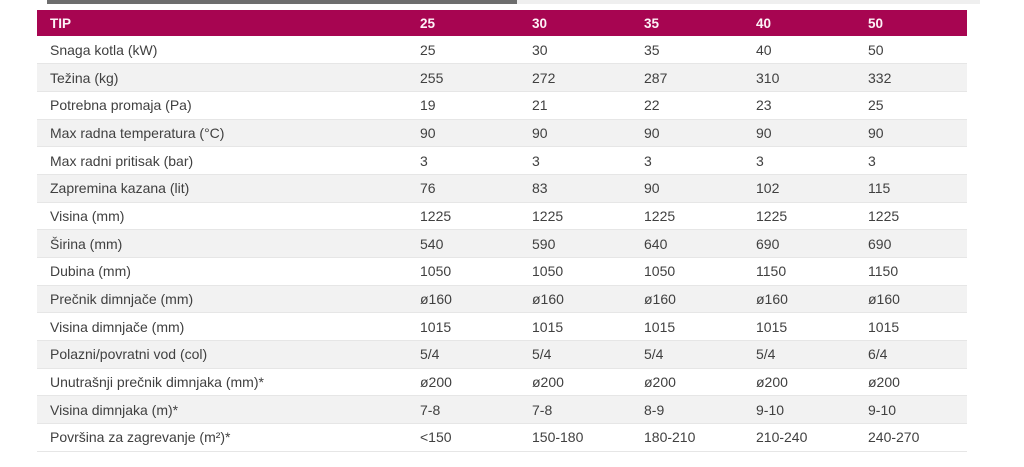  I want to click on row-value: 210-240, so click(799, 437).